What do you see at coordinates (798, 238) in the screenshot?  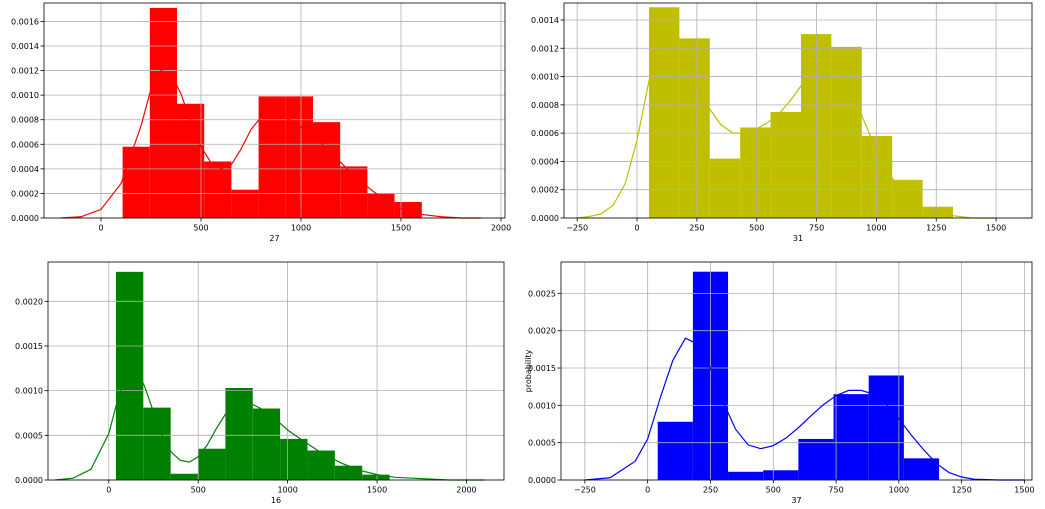 I see `x-axis-label: 31` at bounding box center [798, 238].